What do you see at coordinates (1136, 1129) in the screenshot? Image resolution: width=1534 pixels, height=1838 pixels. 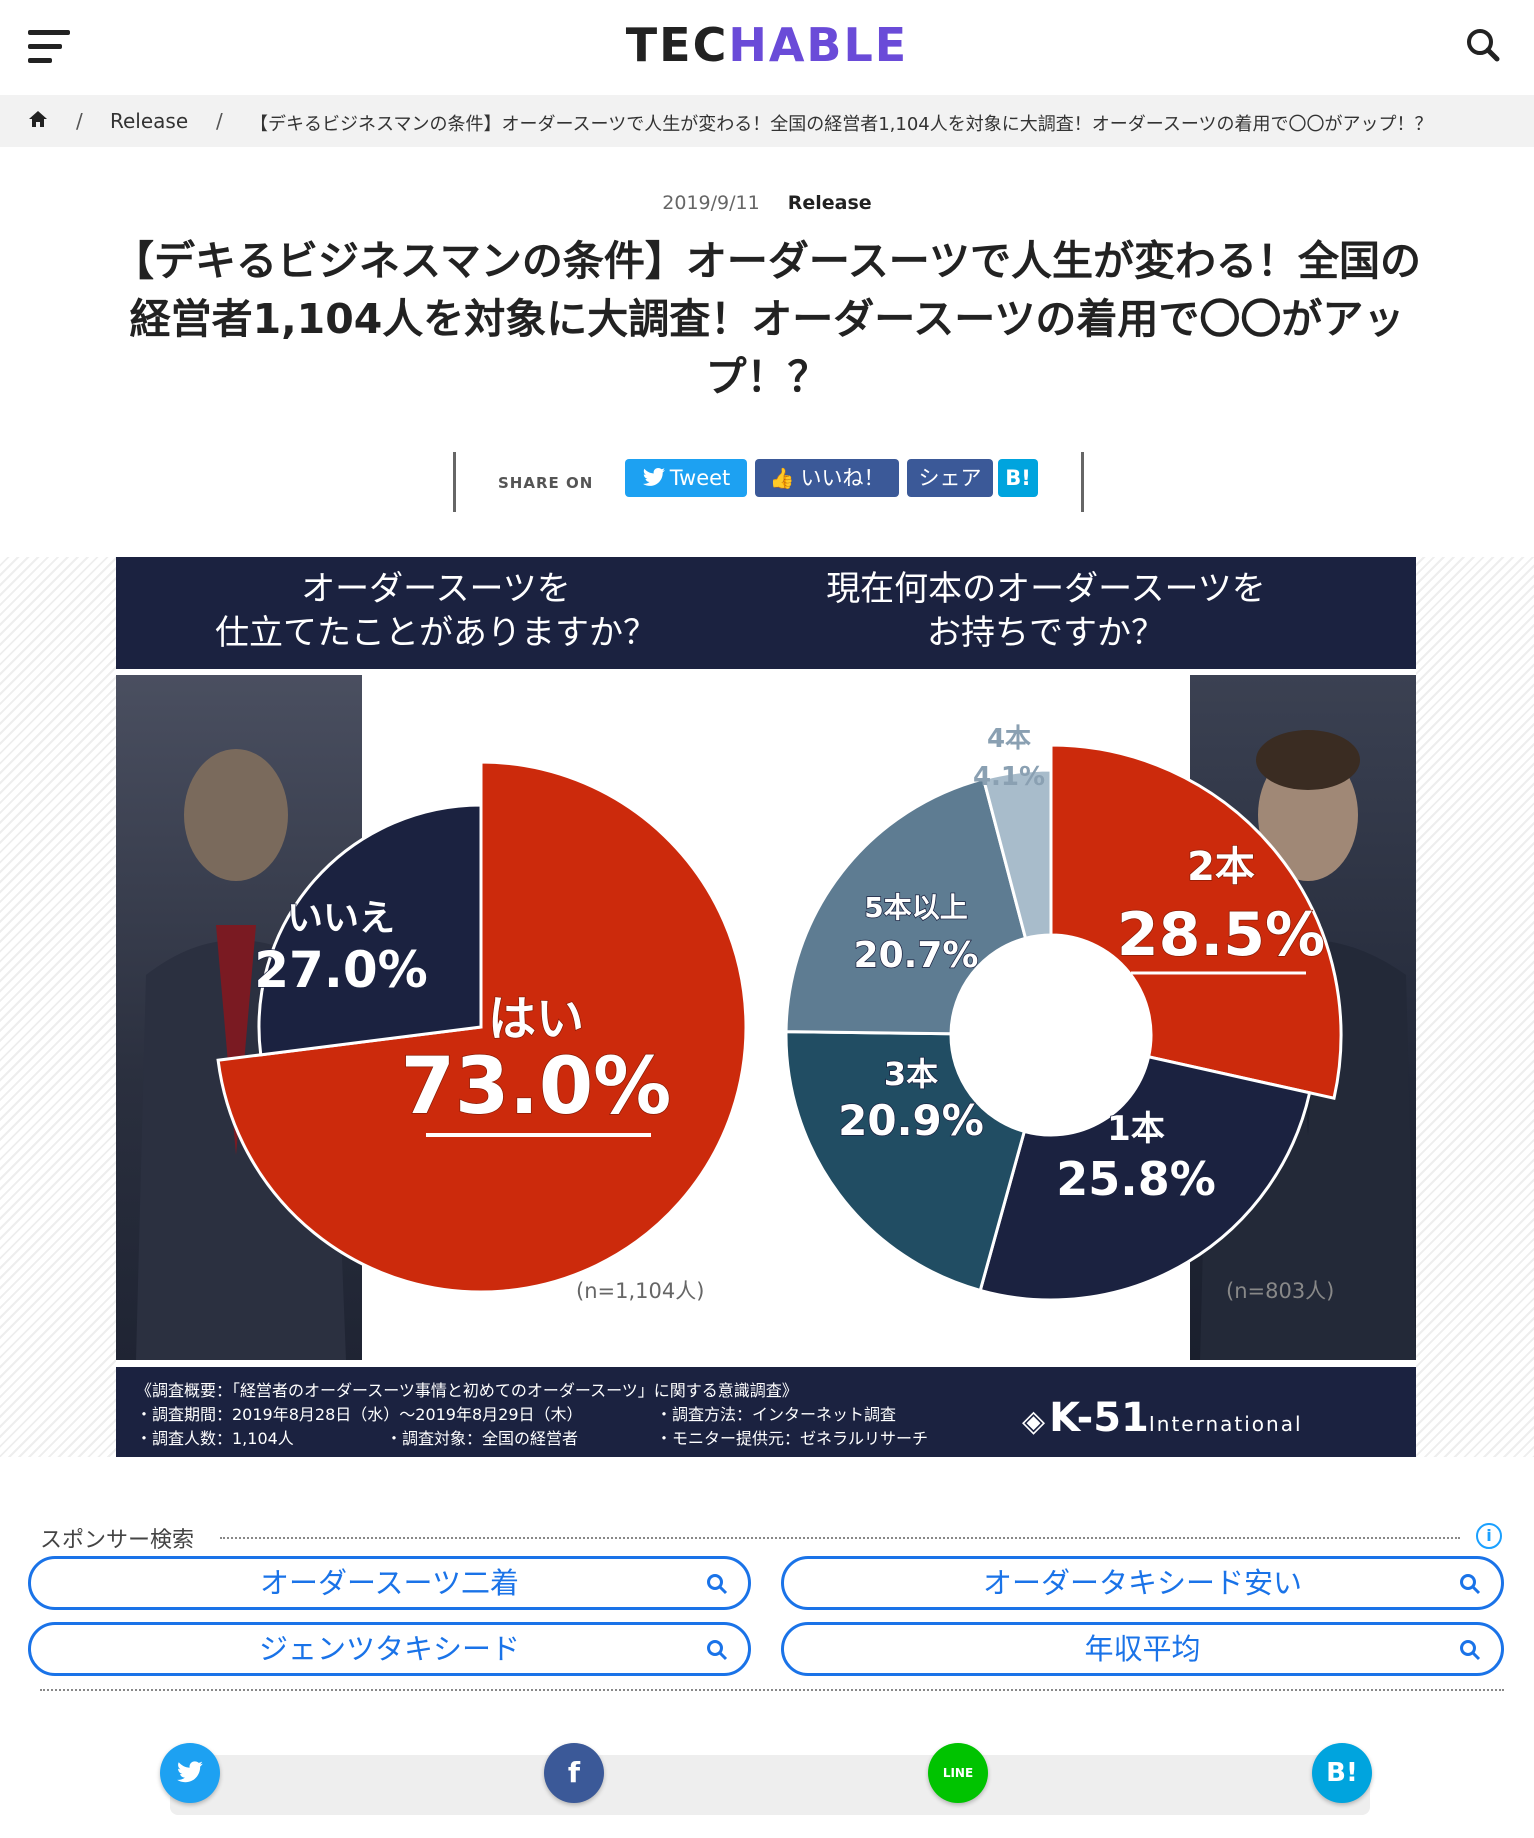 I see `slice-label-category: 1本` at bounding box center [1136, 1129].